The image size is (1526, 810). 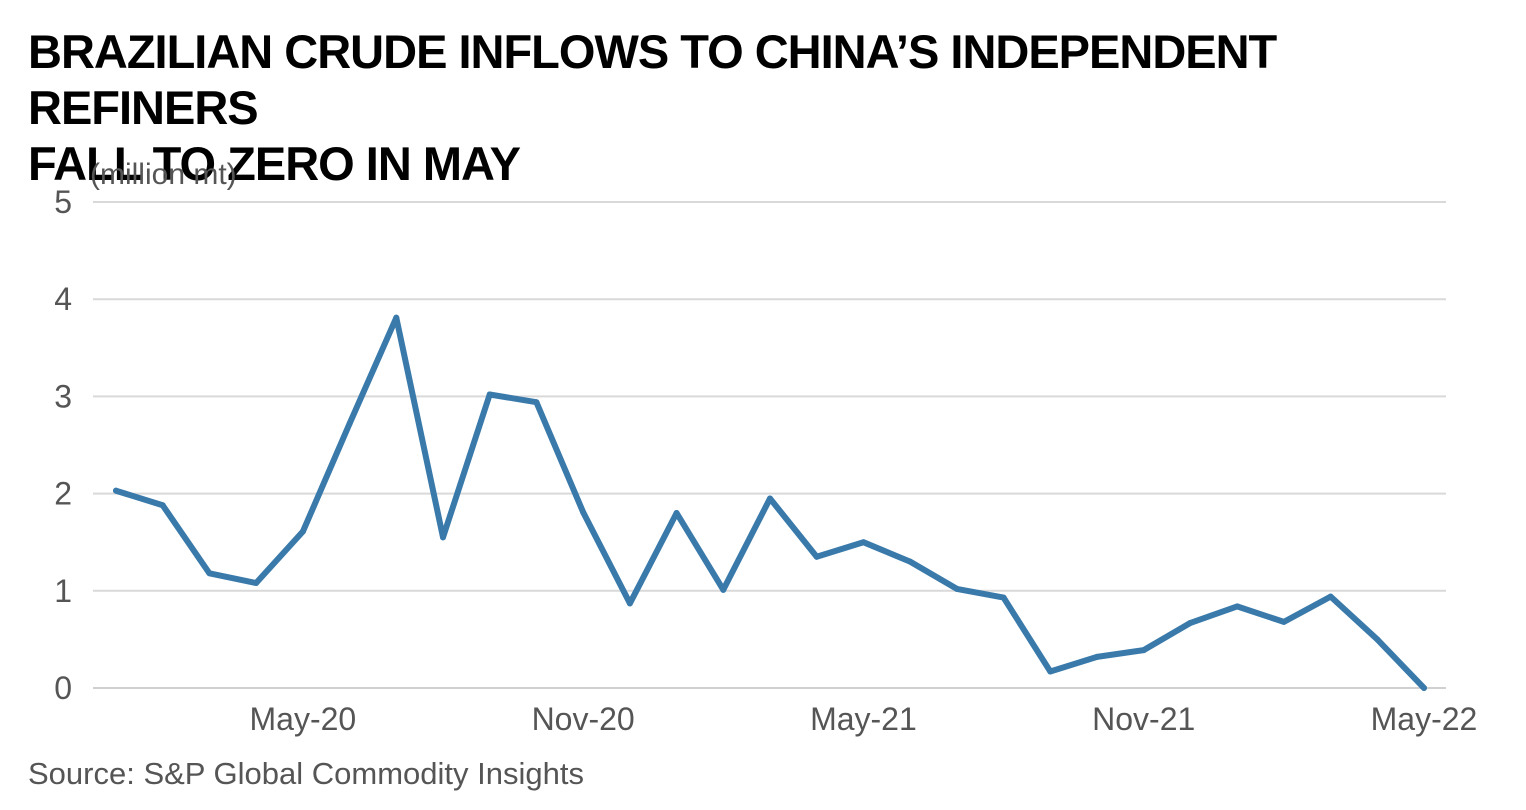 What do you see at coordinates (274, 163) in the screenshot?
I see `chart-title-line-2: FALL TO ZERO IN MAY` at bounding box center [274, 163].